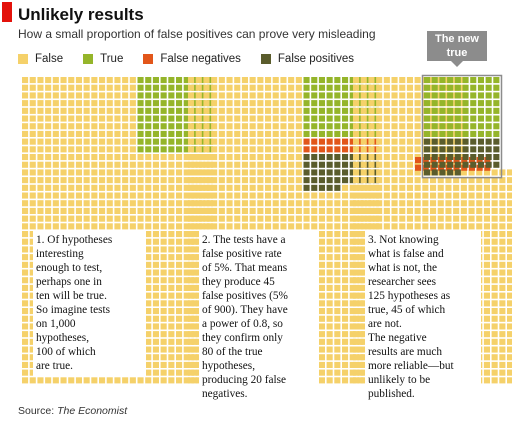 The height and width of the screenshot is (423, 512). Describe the element at coordinates (112, 59) in the screenshot. I see `legend-label-true: True` at that location.